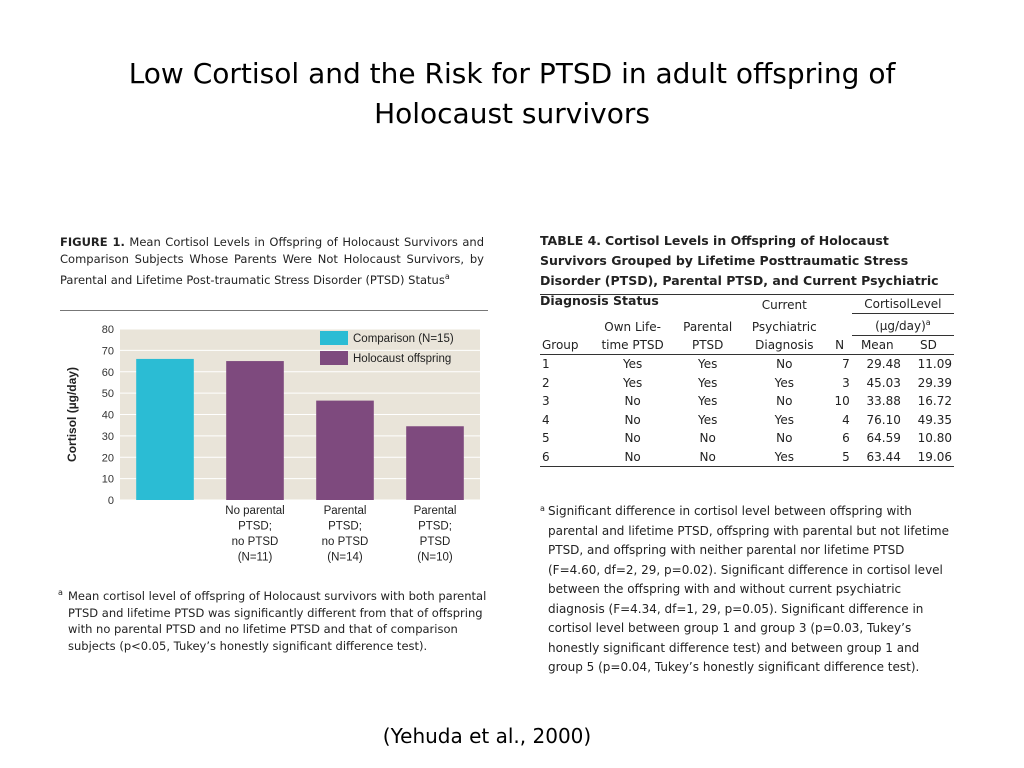 The height and width of the screenshot is (768, 1024). Describe the element at coordinates (928, 345) in the screenshot. I see `header-sd: SD` at that location.